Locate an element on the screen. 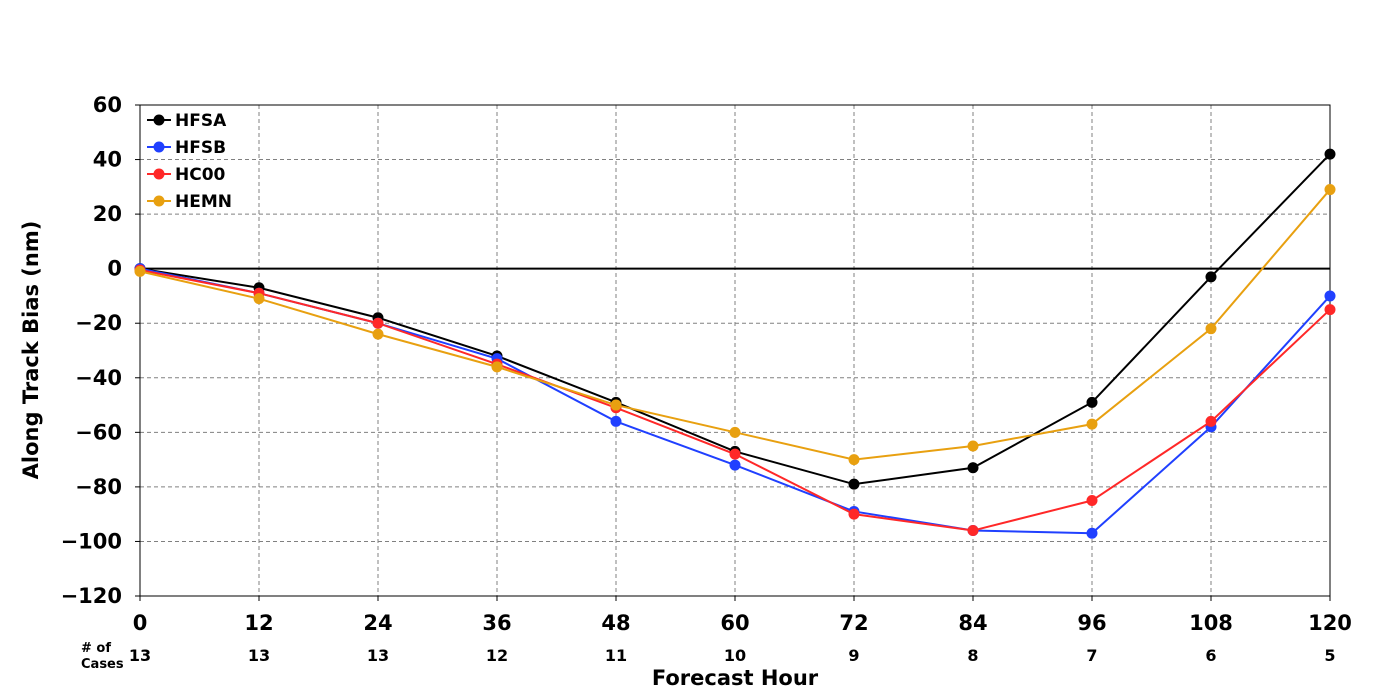 The image size is (1400, 700). legend-entry-hc00: HC00 is located at coordinates (186, 175).